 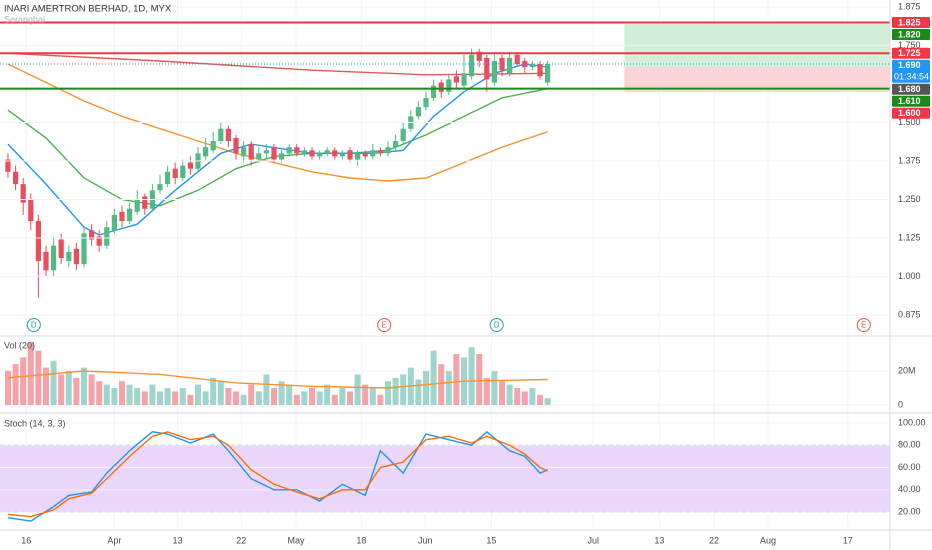 I want to click on price-tag-label: 1.680, so click(x=909, y=89).